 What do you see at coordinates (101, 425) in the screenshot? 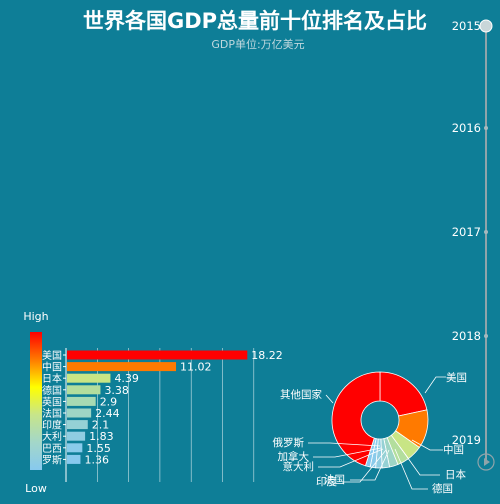
I see `value-label-6: 2.1` at bounding box center [101, 425].